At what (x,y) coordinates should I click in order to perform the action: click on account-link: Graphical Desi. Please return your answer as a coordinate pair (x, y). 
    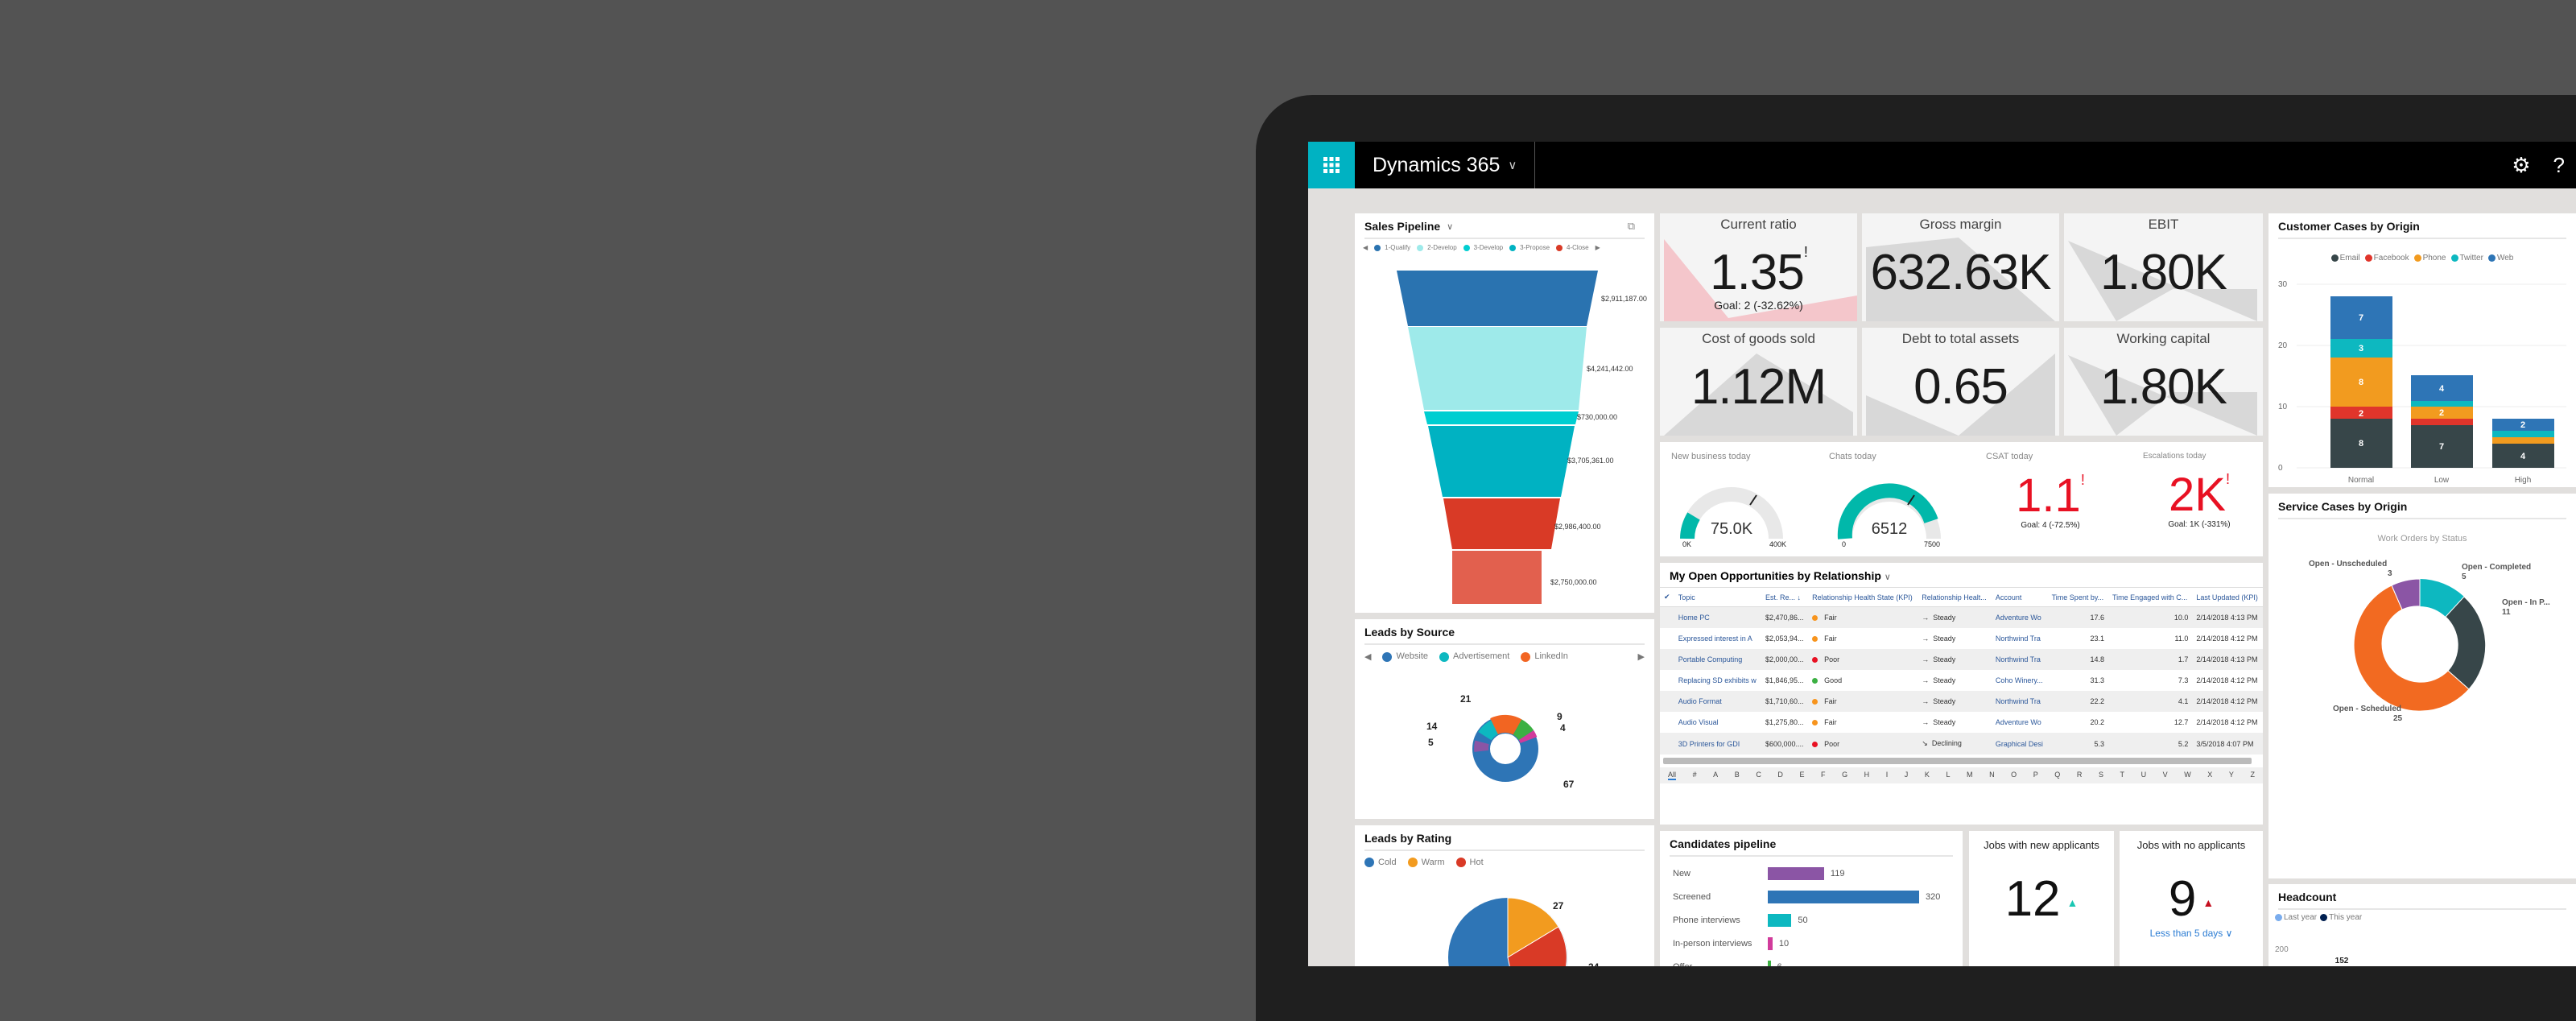
    Looking at the image, I should click on (2019, 743).